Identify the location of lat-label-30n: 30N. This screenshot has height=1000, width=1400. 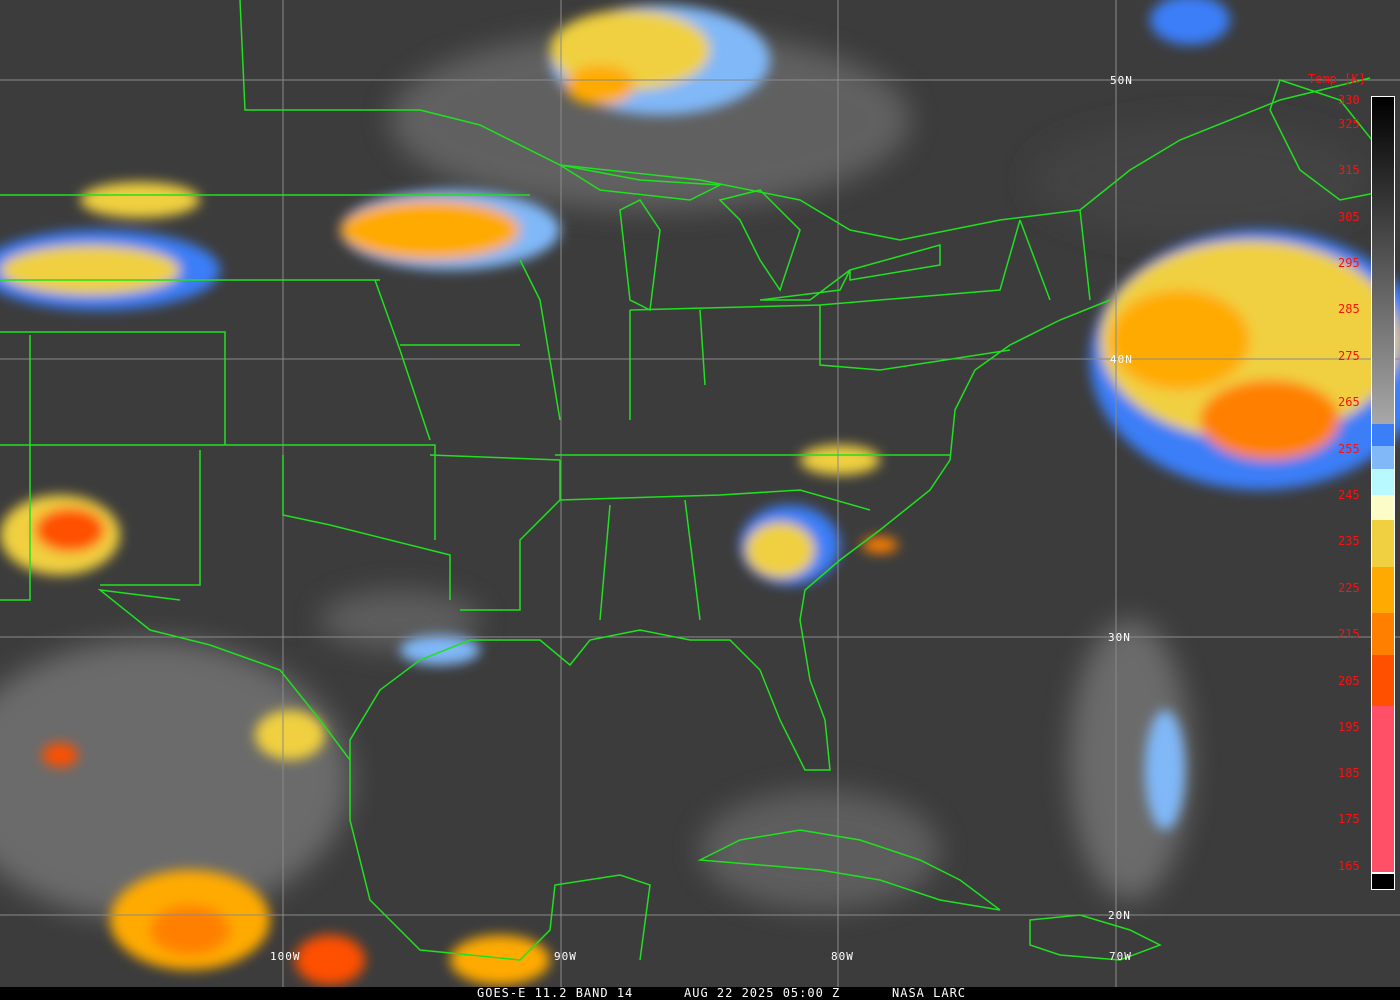
(1119, 637).